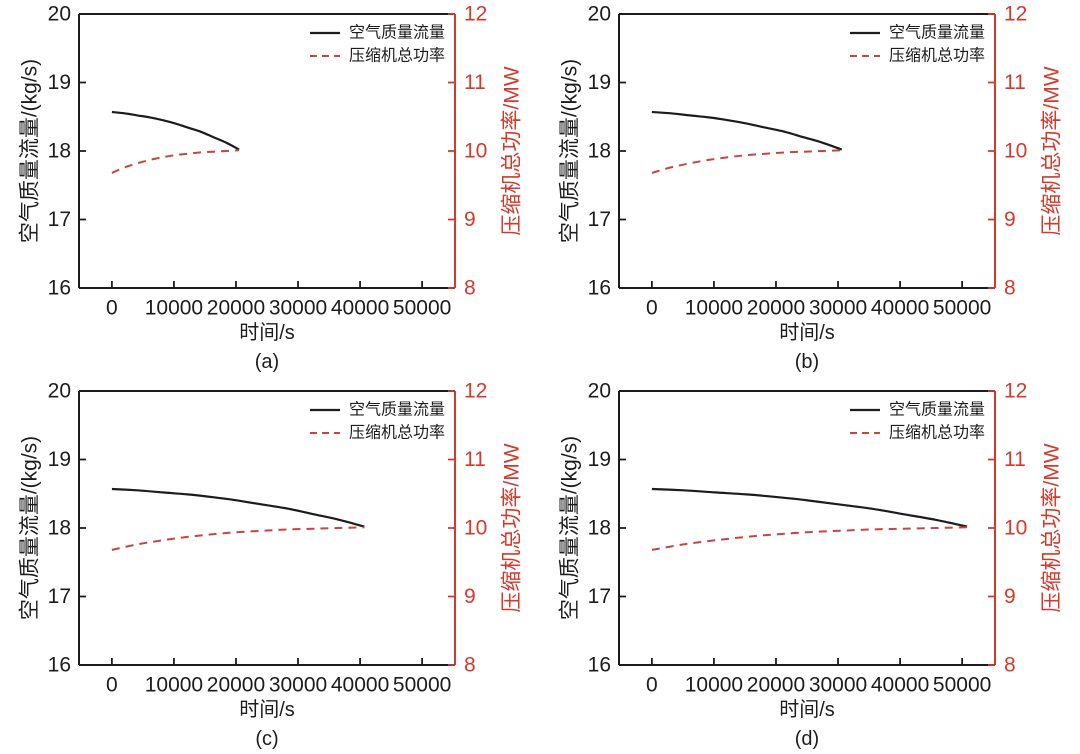 The image size is (1080, 754). Describe the element at coordinates (267, 362) in the screenshot. I see `subplot-caption: (a)` at that location.